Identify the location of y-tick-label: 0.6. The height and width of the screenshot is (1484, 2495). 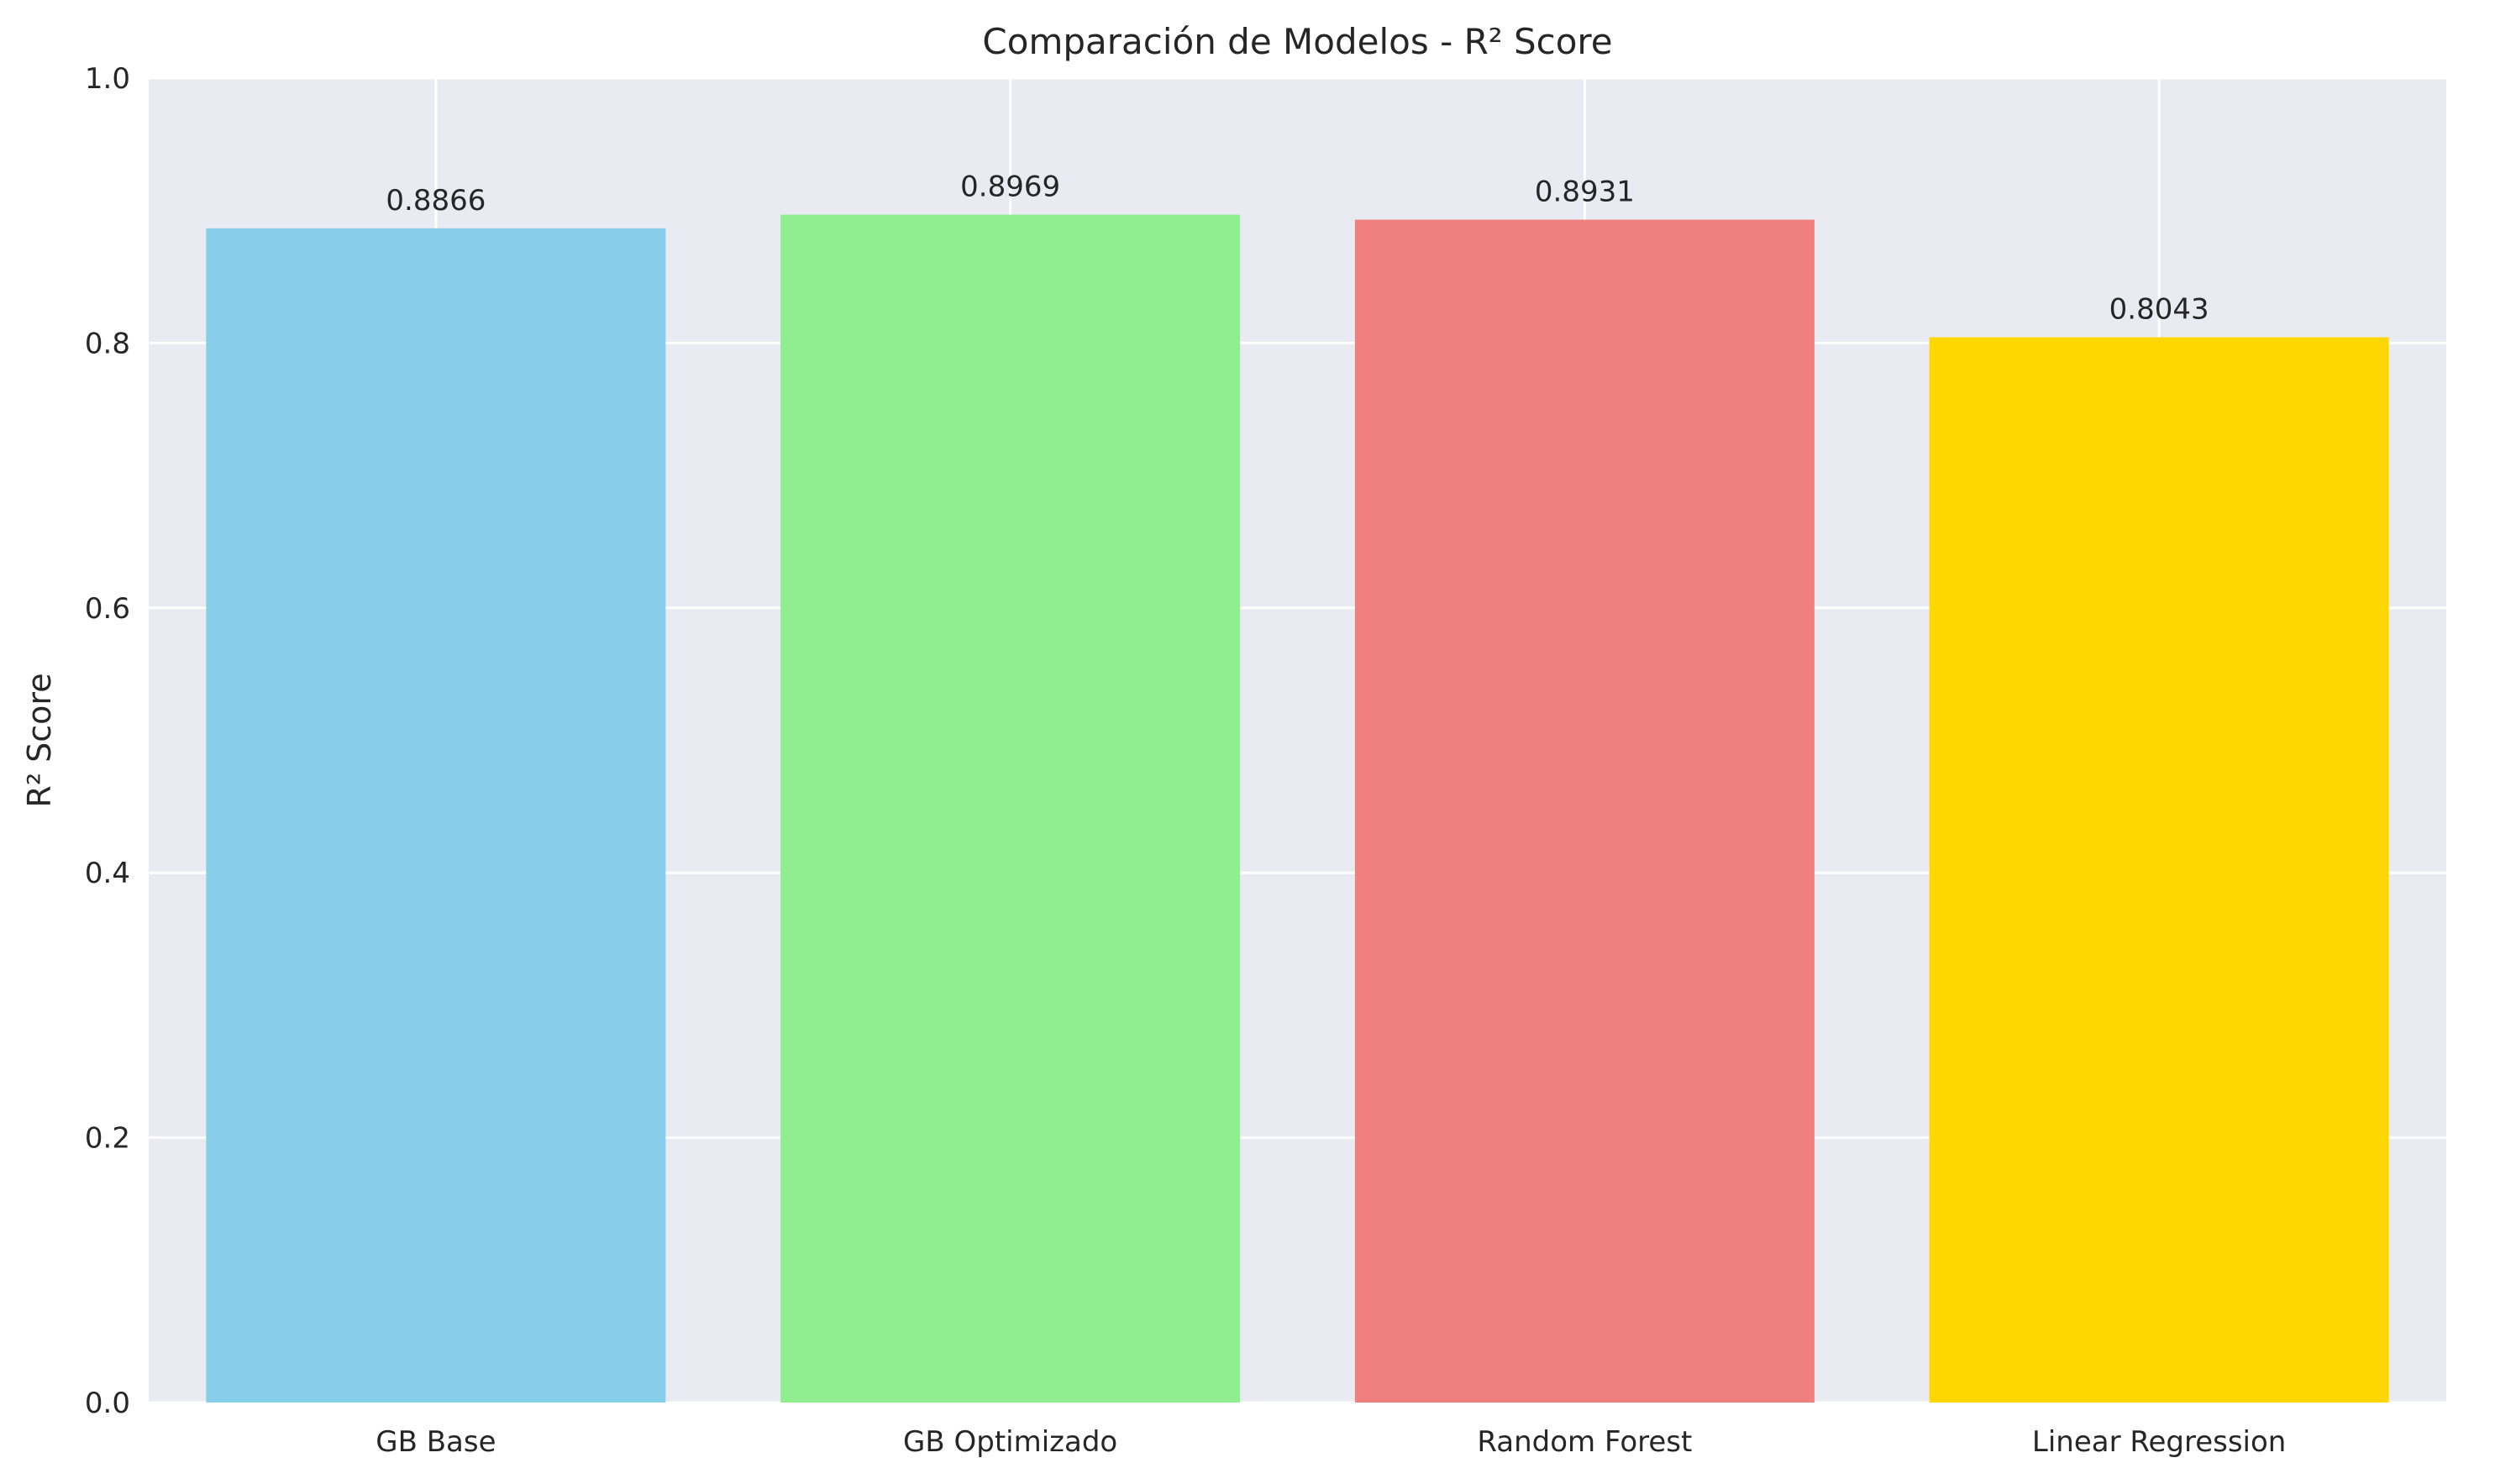
(107, 609).